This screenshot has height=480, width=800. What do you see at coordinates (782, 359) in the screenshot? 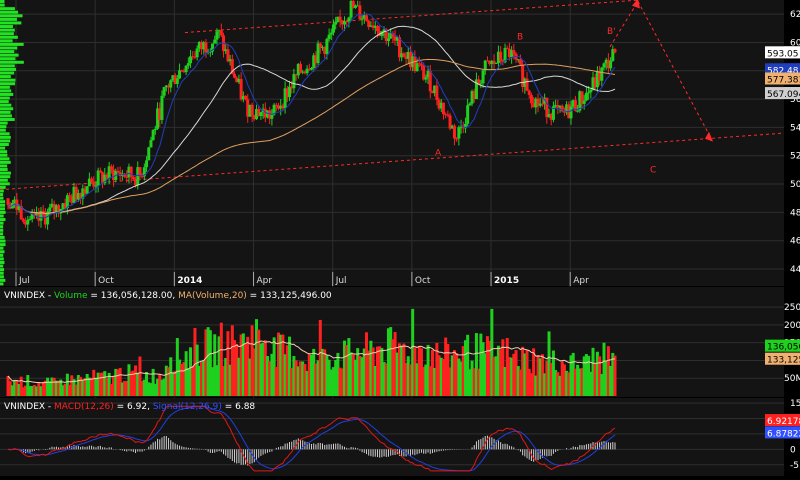
I see `volume-ma-value-box: 133,125,4` at bounding box center [782, 359].